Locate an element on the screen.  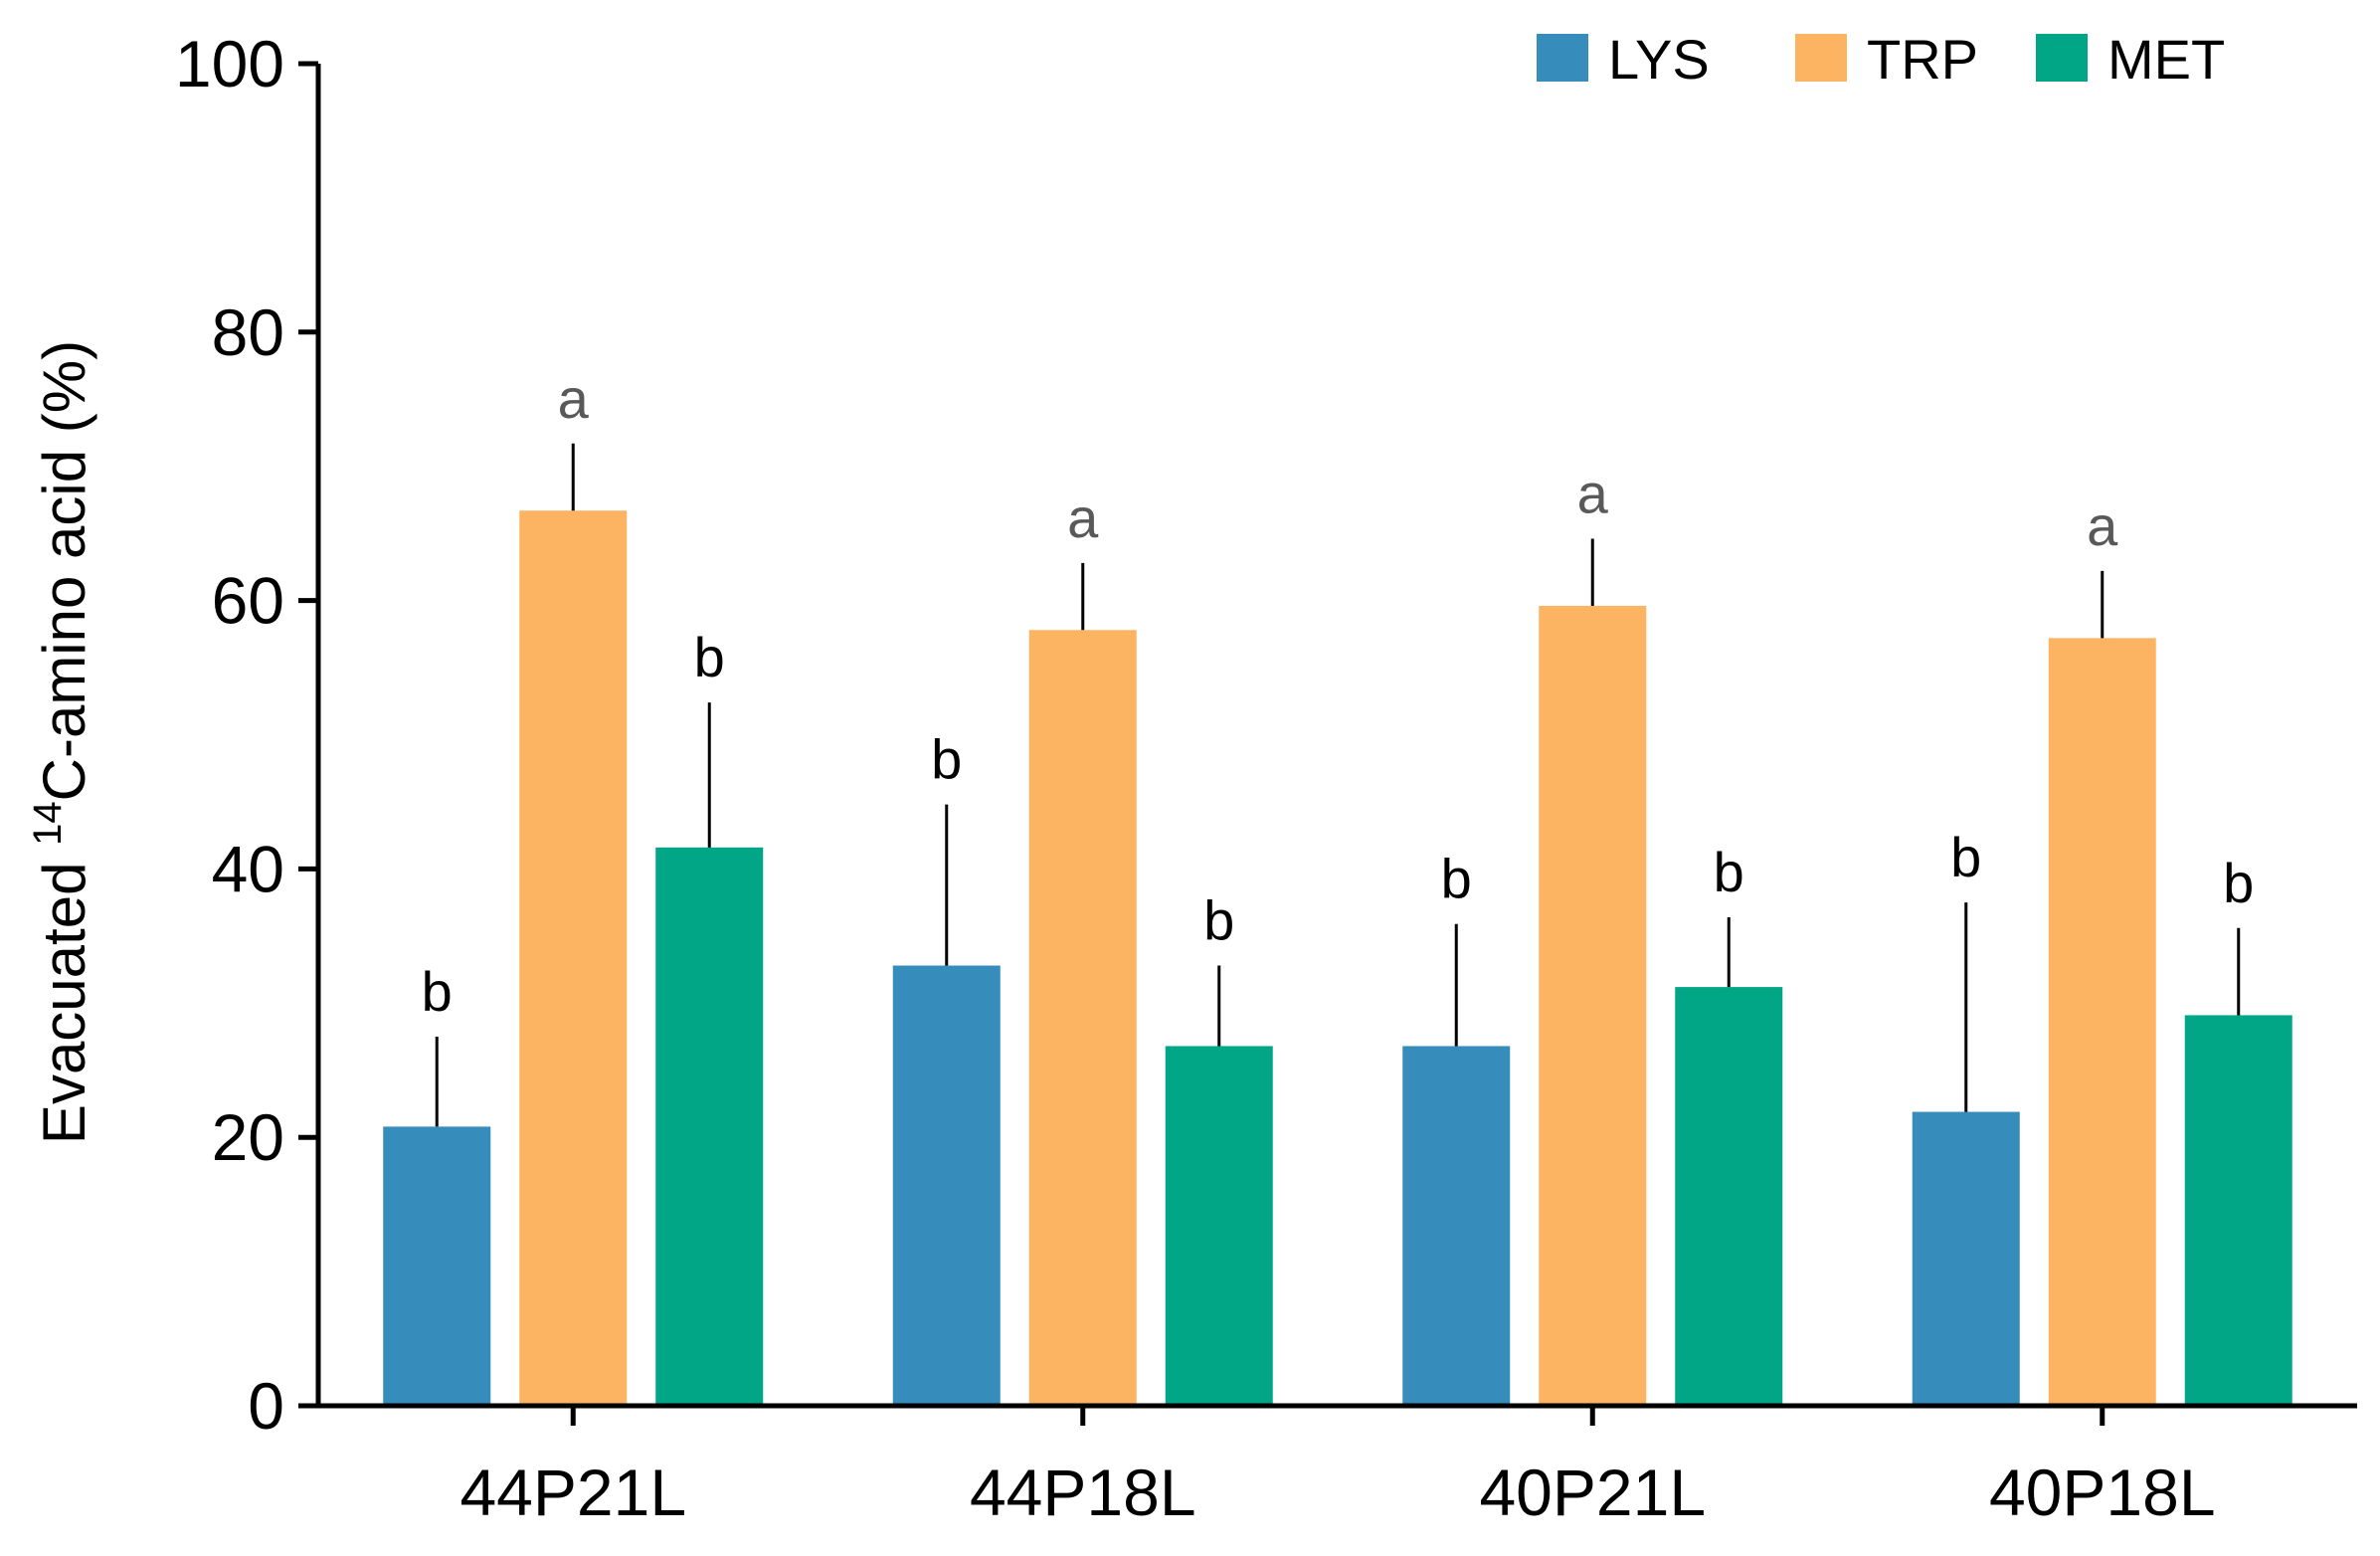
bar-met-40p18l is located at coordinates (2238, 1211).